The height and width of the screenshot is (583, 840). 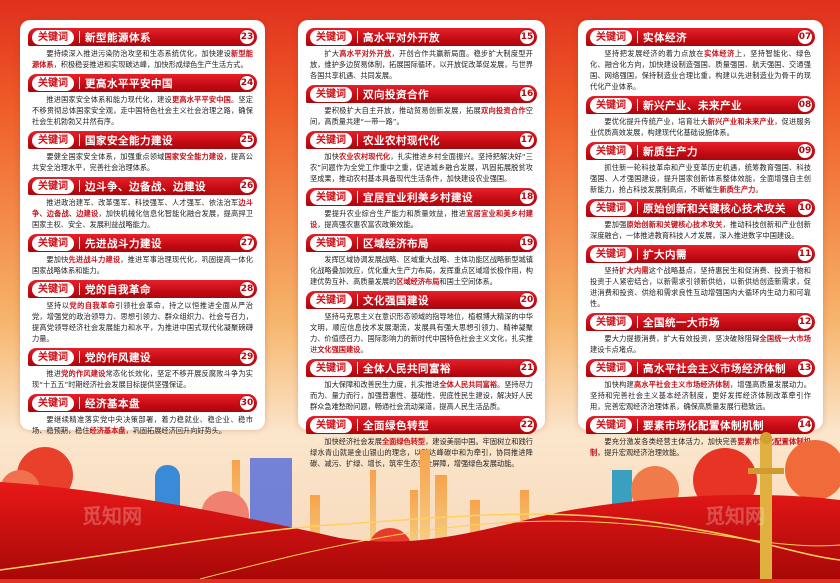 I want to click on item-number-badge: 17, so click(x=527, y=140).